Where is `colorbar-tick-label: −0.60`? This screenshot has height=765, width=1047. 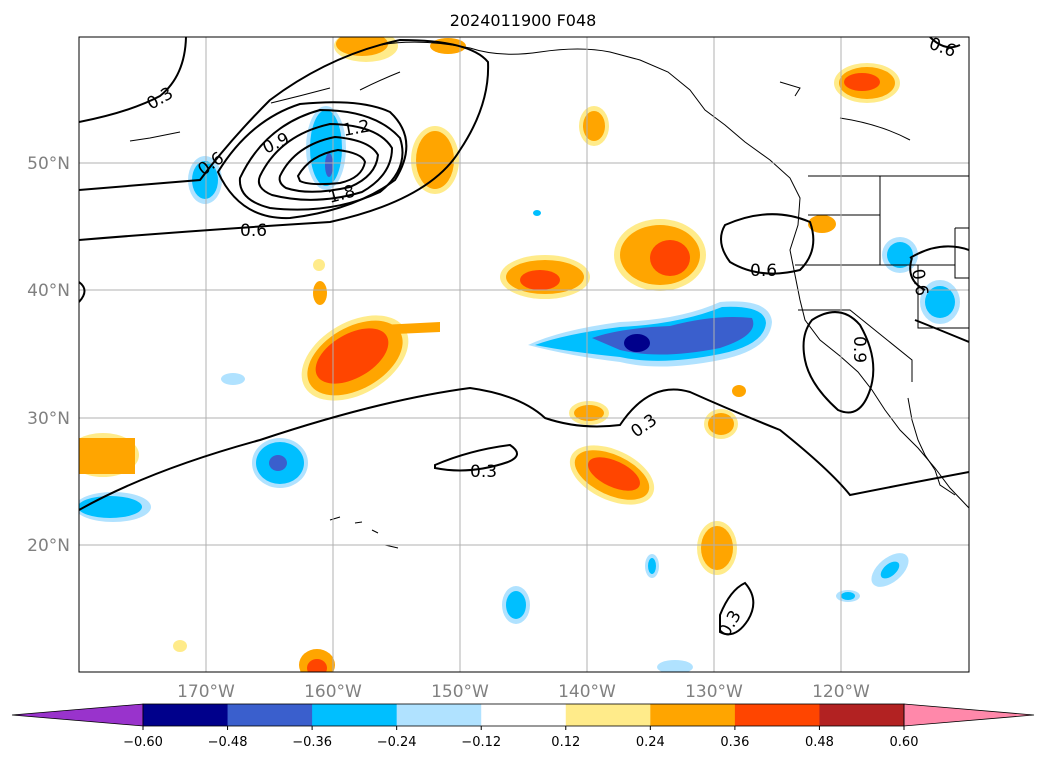
colorbar-tick-label: −0.60 is located at coordinates (143, 742).